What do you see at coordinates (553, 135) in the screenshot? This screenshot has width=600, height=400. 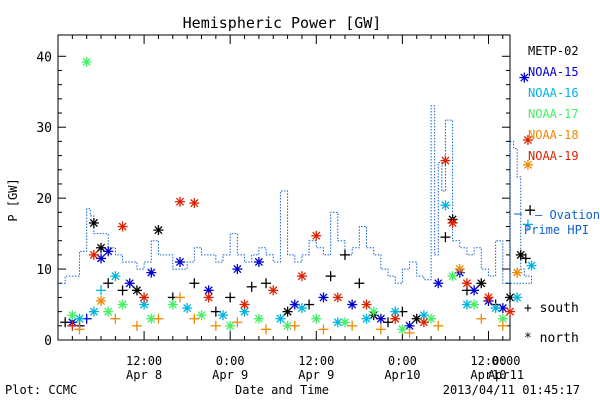 I see `legend-series-label: NOAA-18` at bounding box center [553, 135].